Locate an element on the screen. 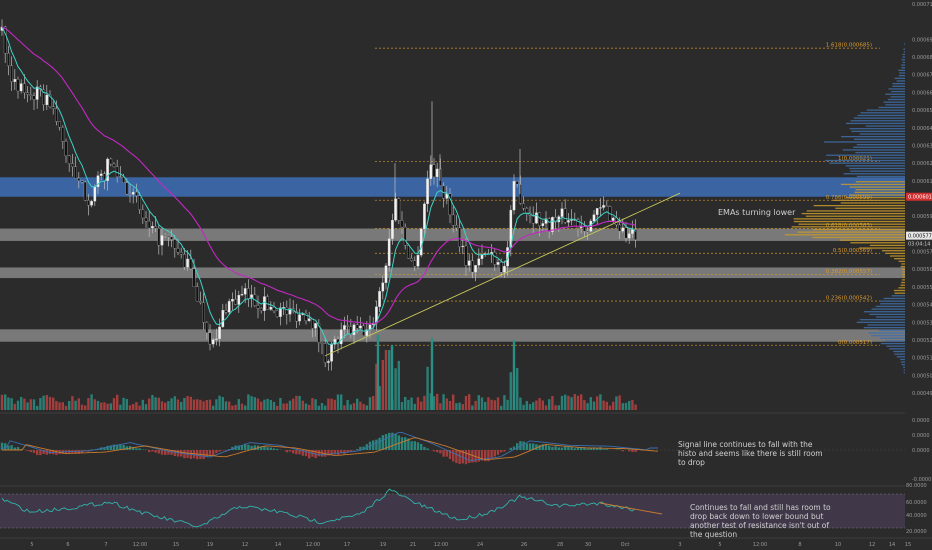 The image size is (932, 550). fib-label: 0.618(0.000583) is located at coordinates (849, 226).